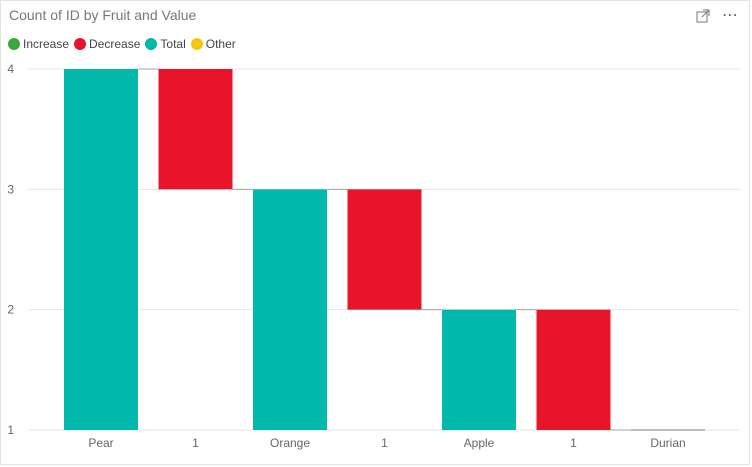 This screenshot has width=752, height=467. What do you see at coordinates (115, 44) in the screenshot?
I see `legend-label-decrease: Decrease` at bounding box center [115, 44].